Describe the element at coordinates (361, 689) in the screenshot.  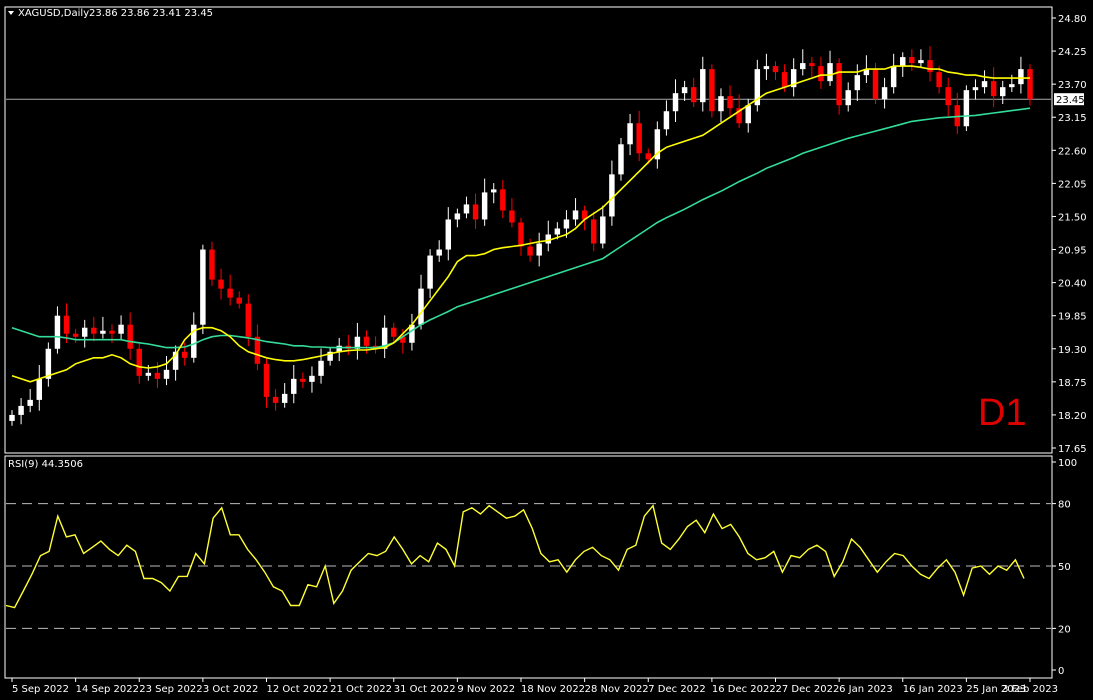
I see `time-tick-label: 21 Oct 2022` at that location.